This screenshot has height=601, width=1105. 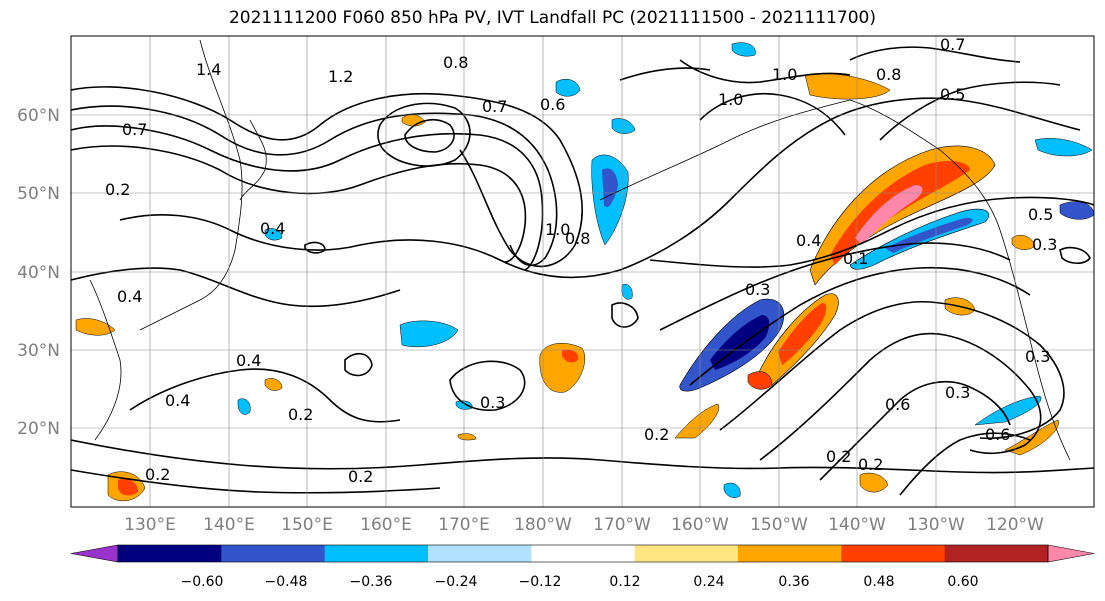 I want to click on positive-band-northeast-peak, so click(x=889, y=215).